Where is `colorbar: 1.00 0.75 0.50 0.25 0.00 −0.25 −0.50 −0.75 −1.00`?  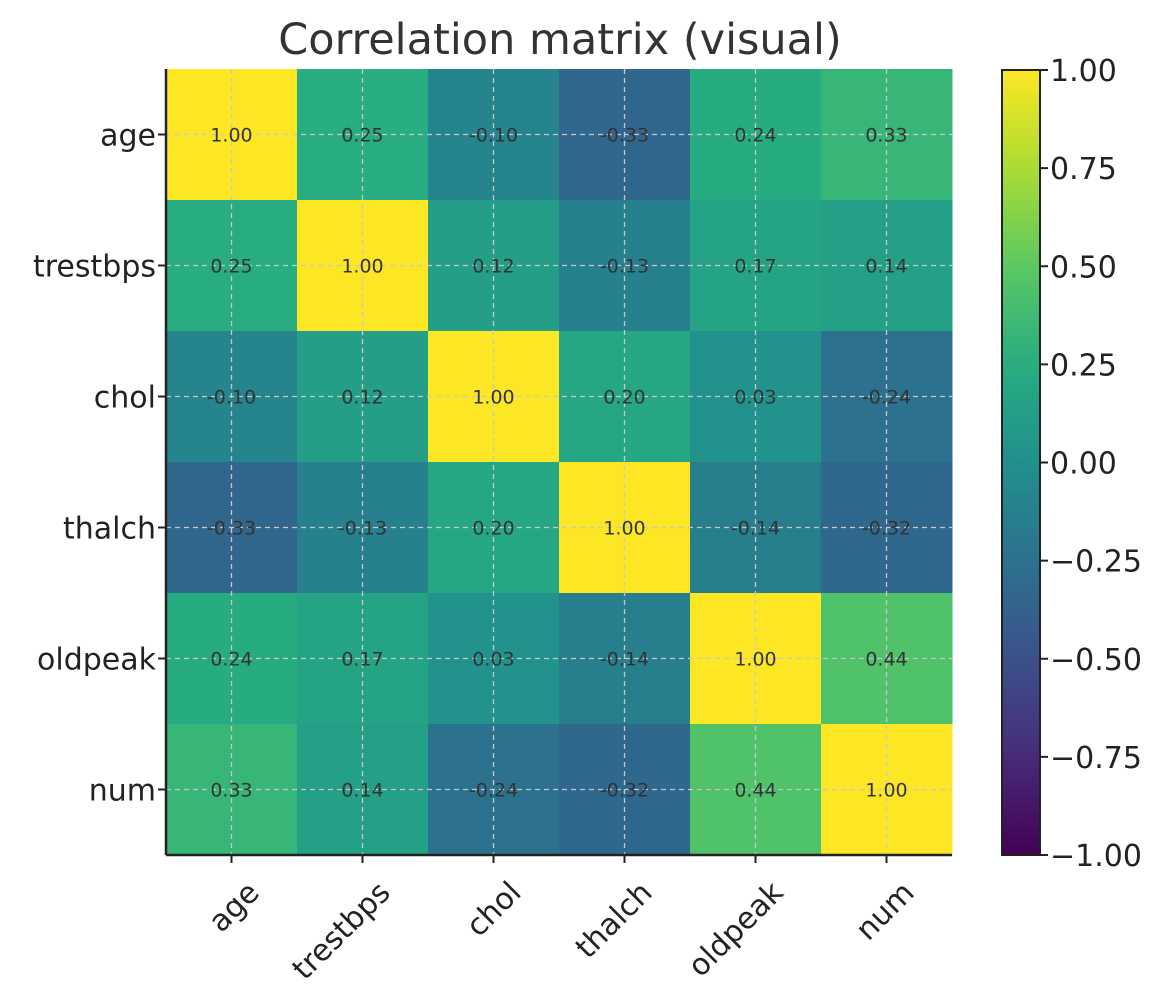 colorbar: 1.00 0.75 0.50 0.25 0.00 −0.25 −0.50 −0.75 −1.00 is located at coordinates (1071, 464).